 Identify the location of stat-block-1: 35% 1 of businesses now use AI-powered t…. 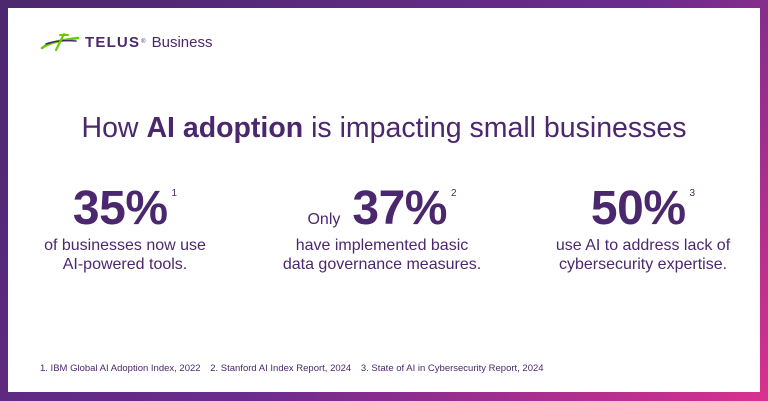
(125, 229).